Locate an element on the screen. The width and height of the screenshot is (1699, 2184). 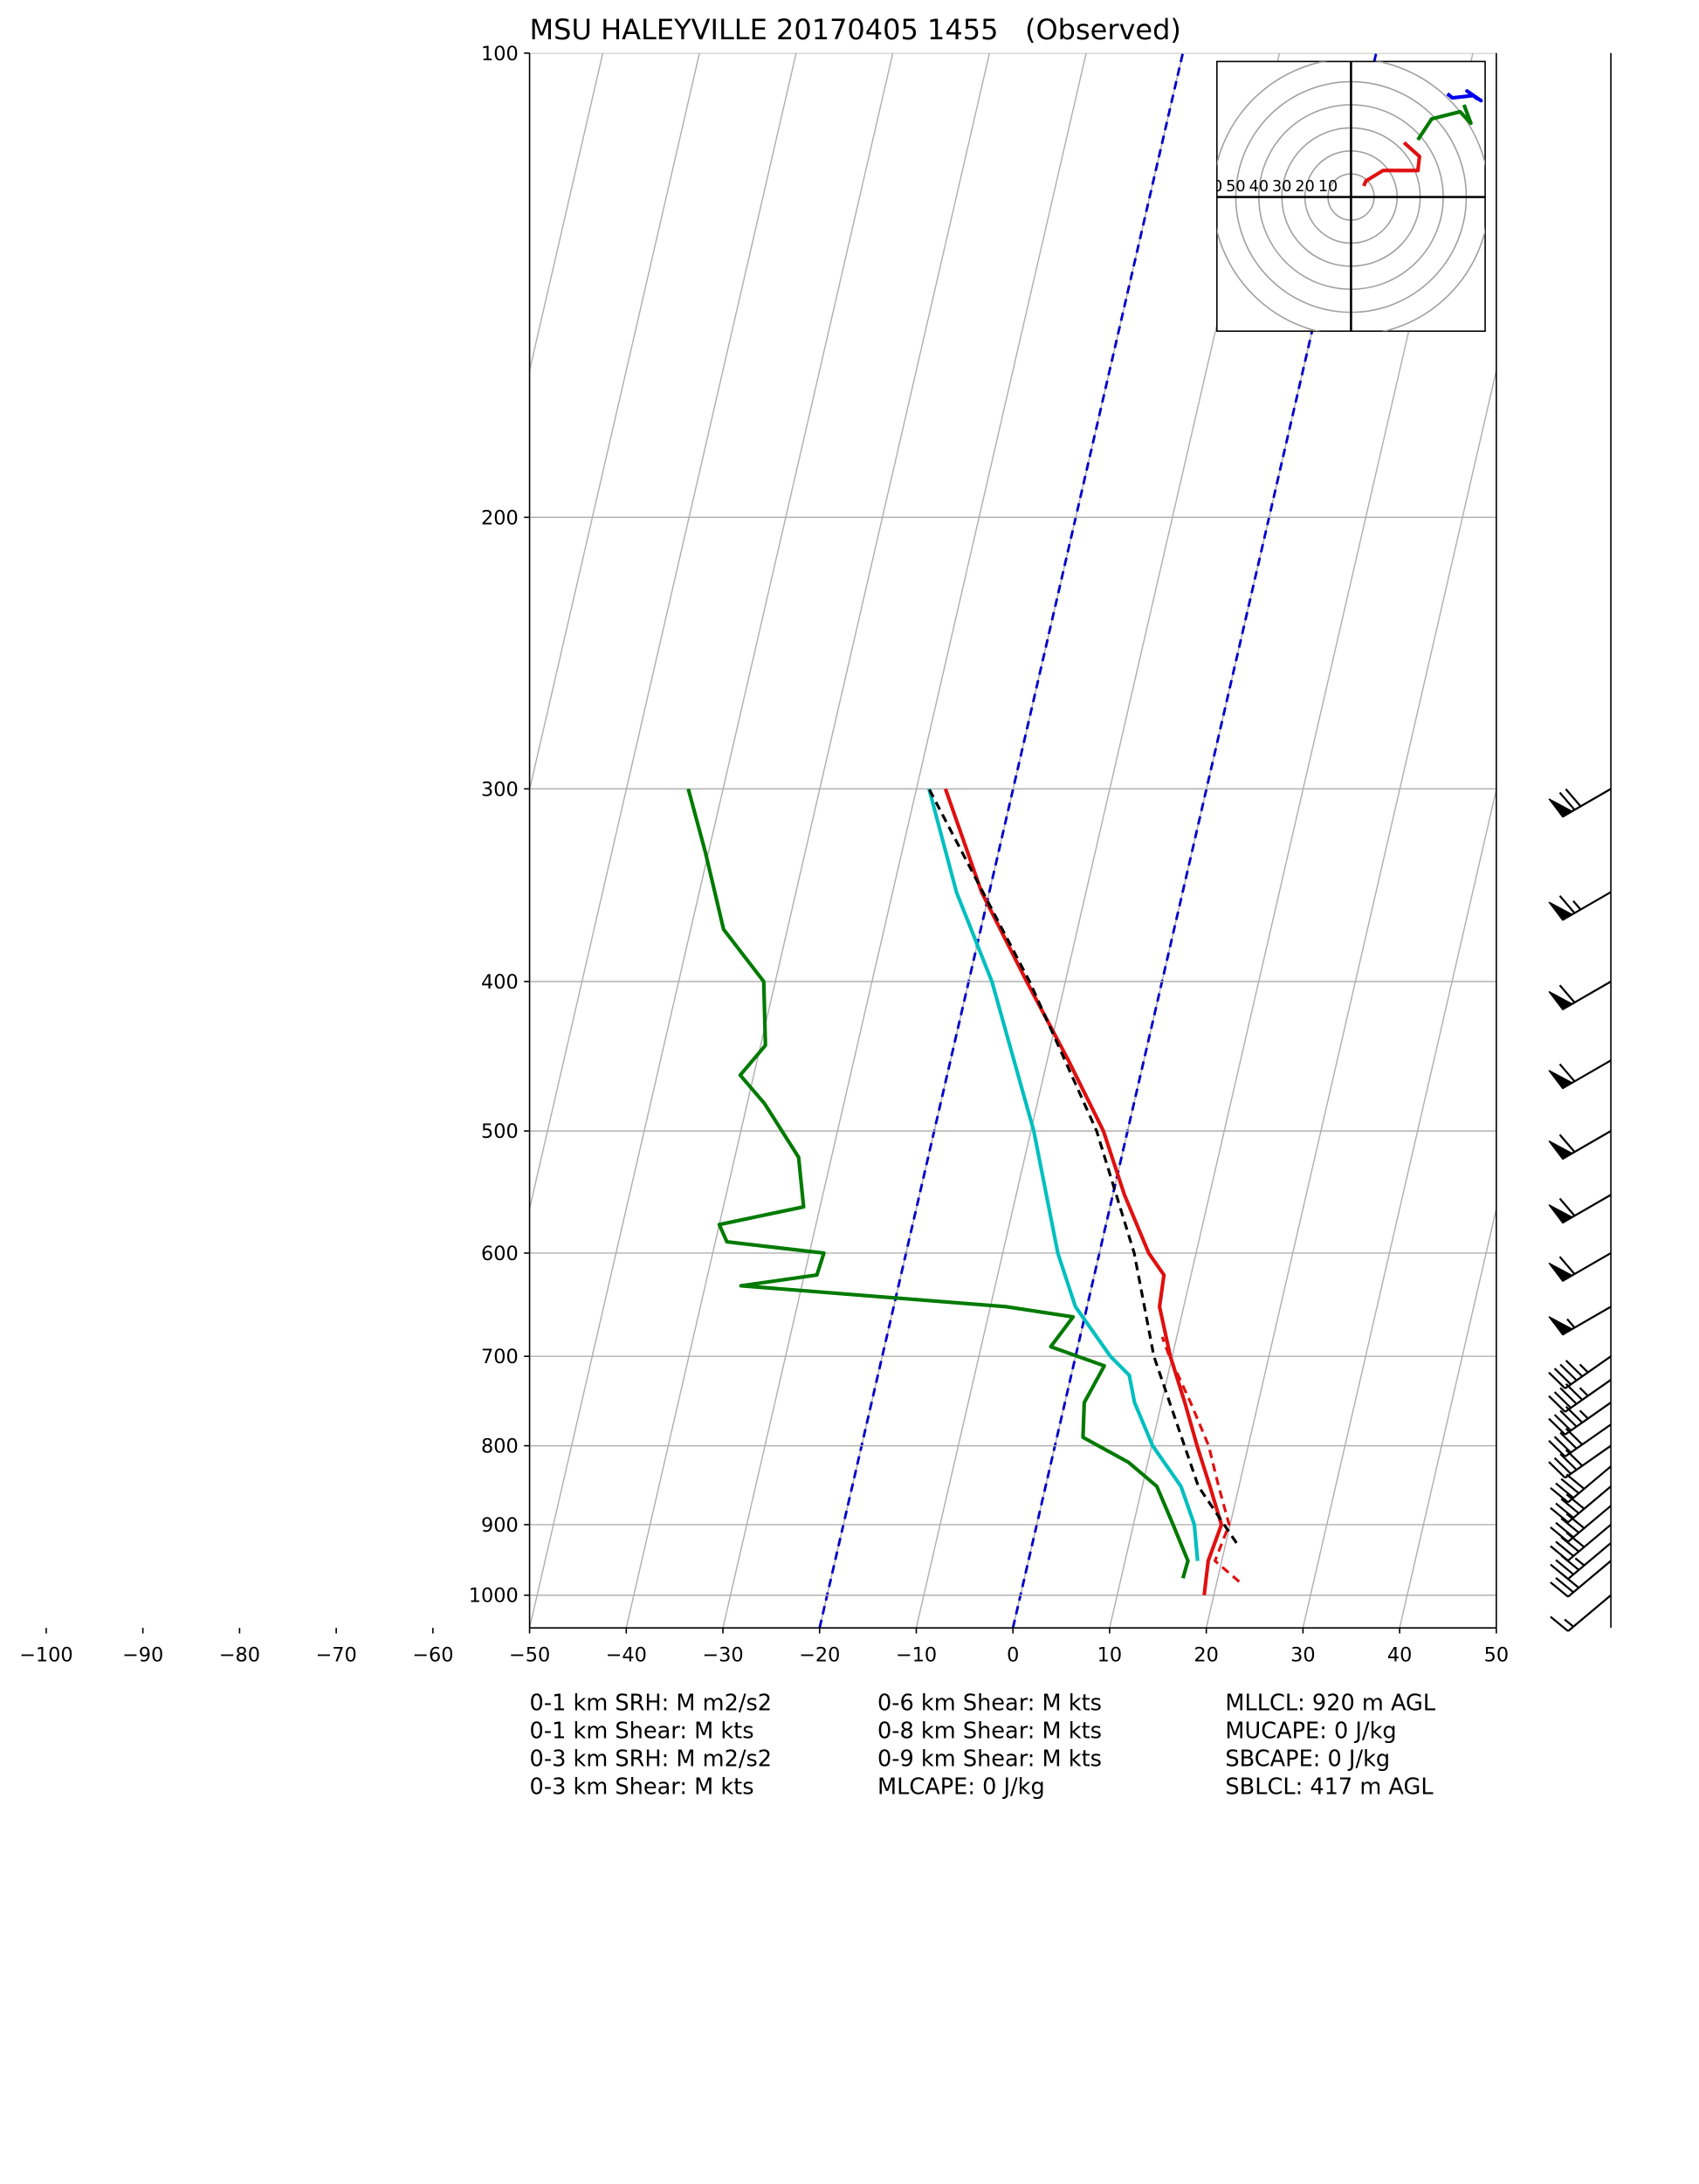
x-tick-label: −50 is located at coordinates (529, 1655).